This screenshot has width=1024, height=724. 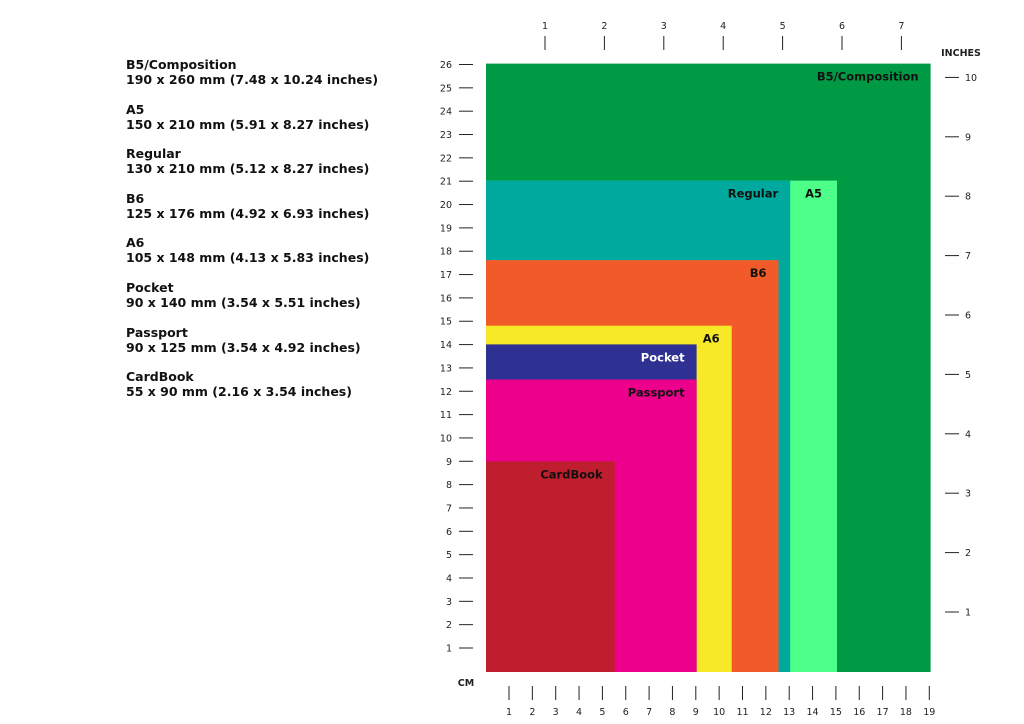 What do you see at coordinates (842, 26) in the screenshot?
I see `inch-x-tick-label: 6` at bounding box center [842, 26].